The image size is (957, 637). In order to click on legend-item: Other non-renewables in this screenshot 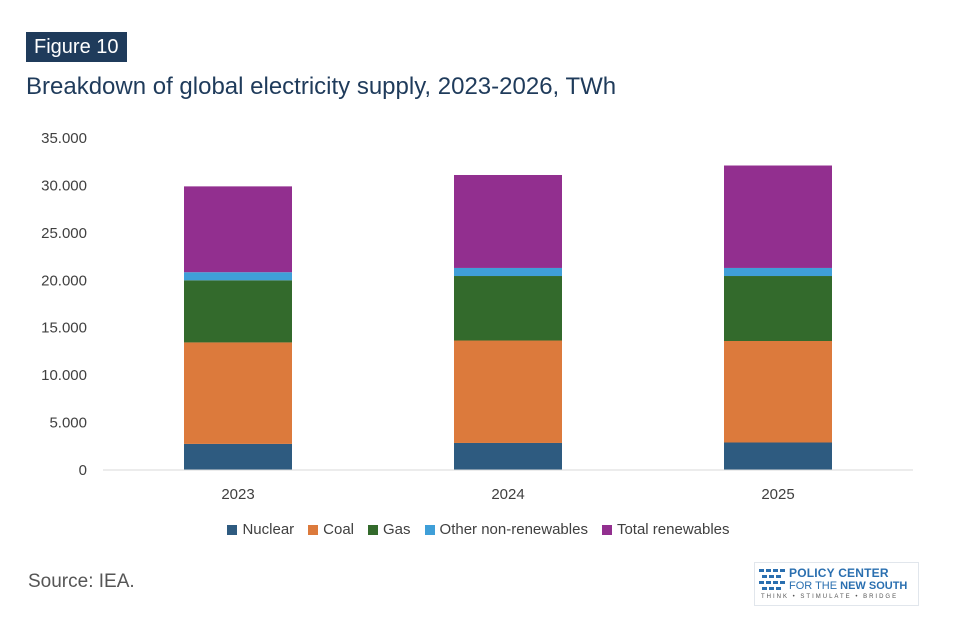, I will do `click(506, 529)`.